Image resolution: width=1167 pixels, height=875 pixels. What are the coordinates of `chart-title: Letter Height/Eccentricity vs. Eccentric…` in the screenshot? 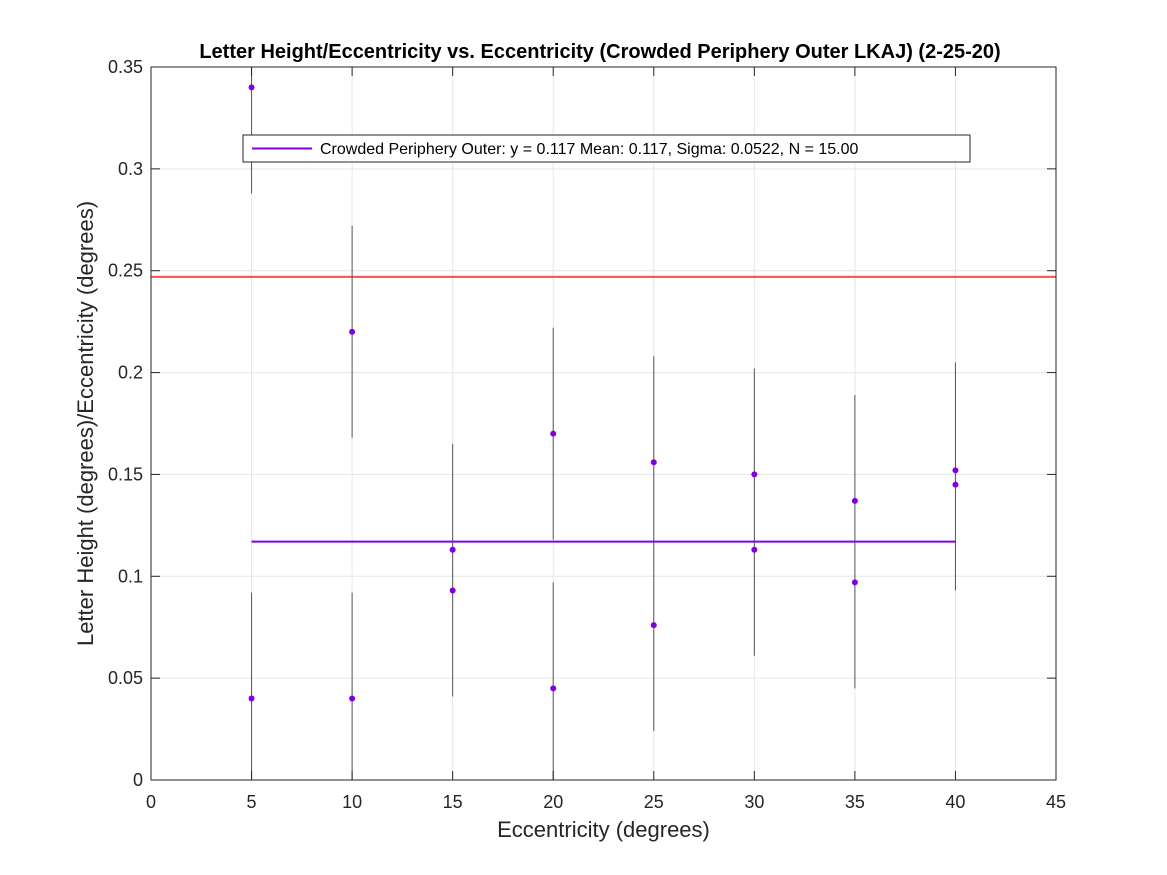 It's located at (599, 52).